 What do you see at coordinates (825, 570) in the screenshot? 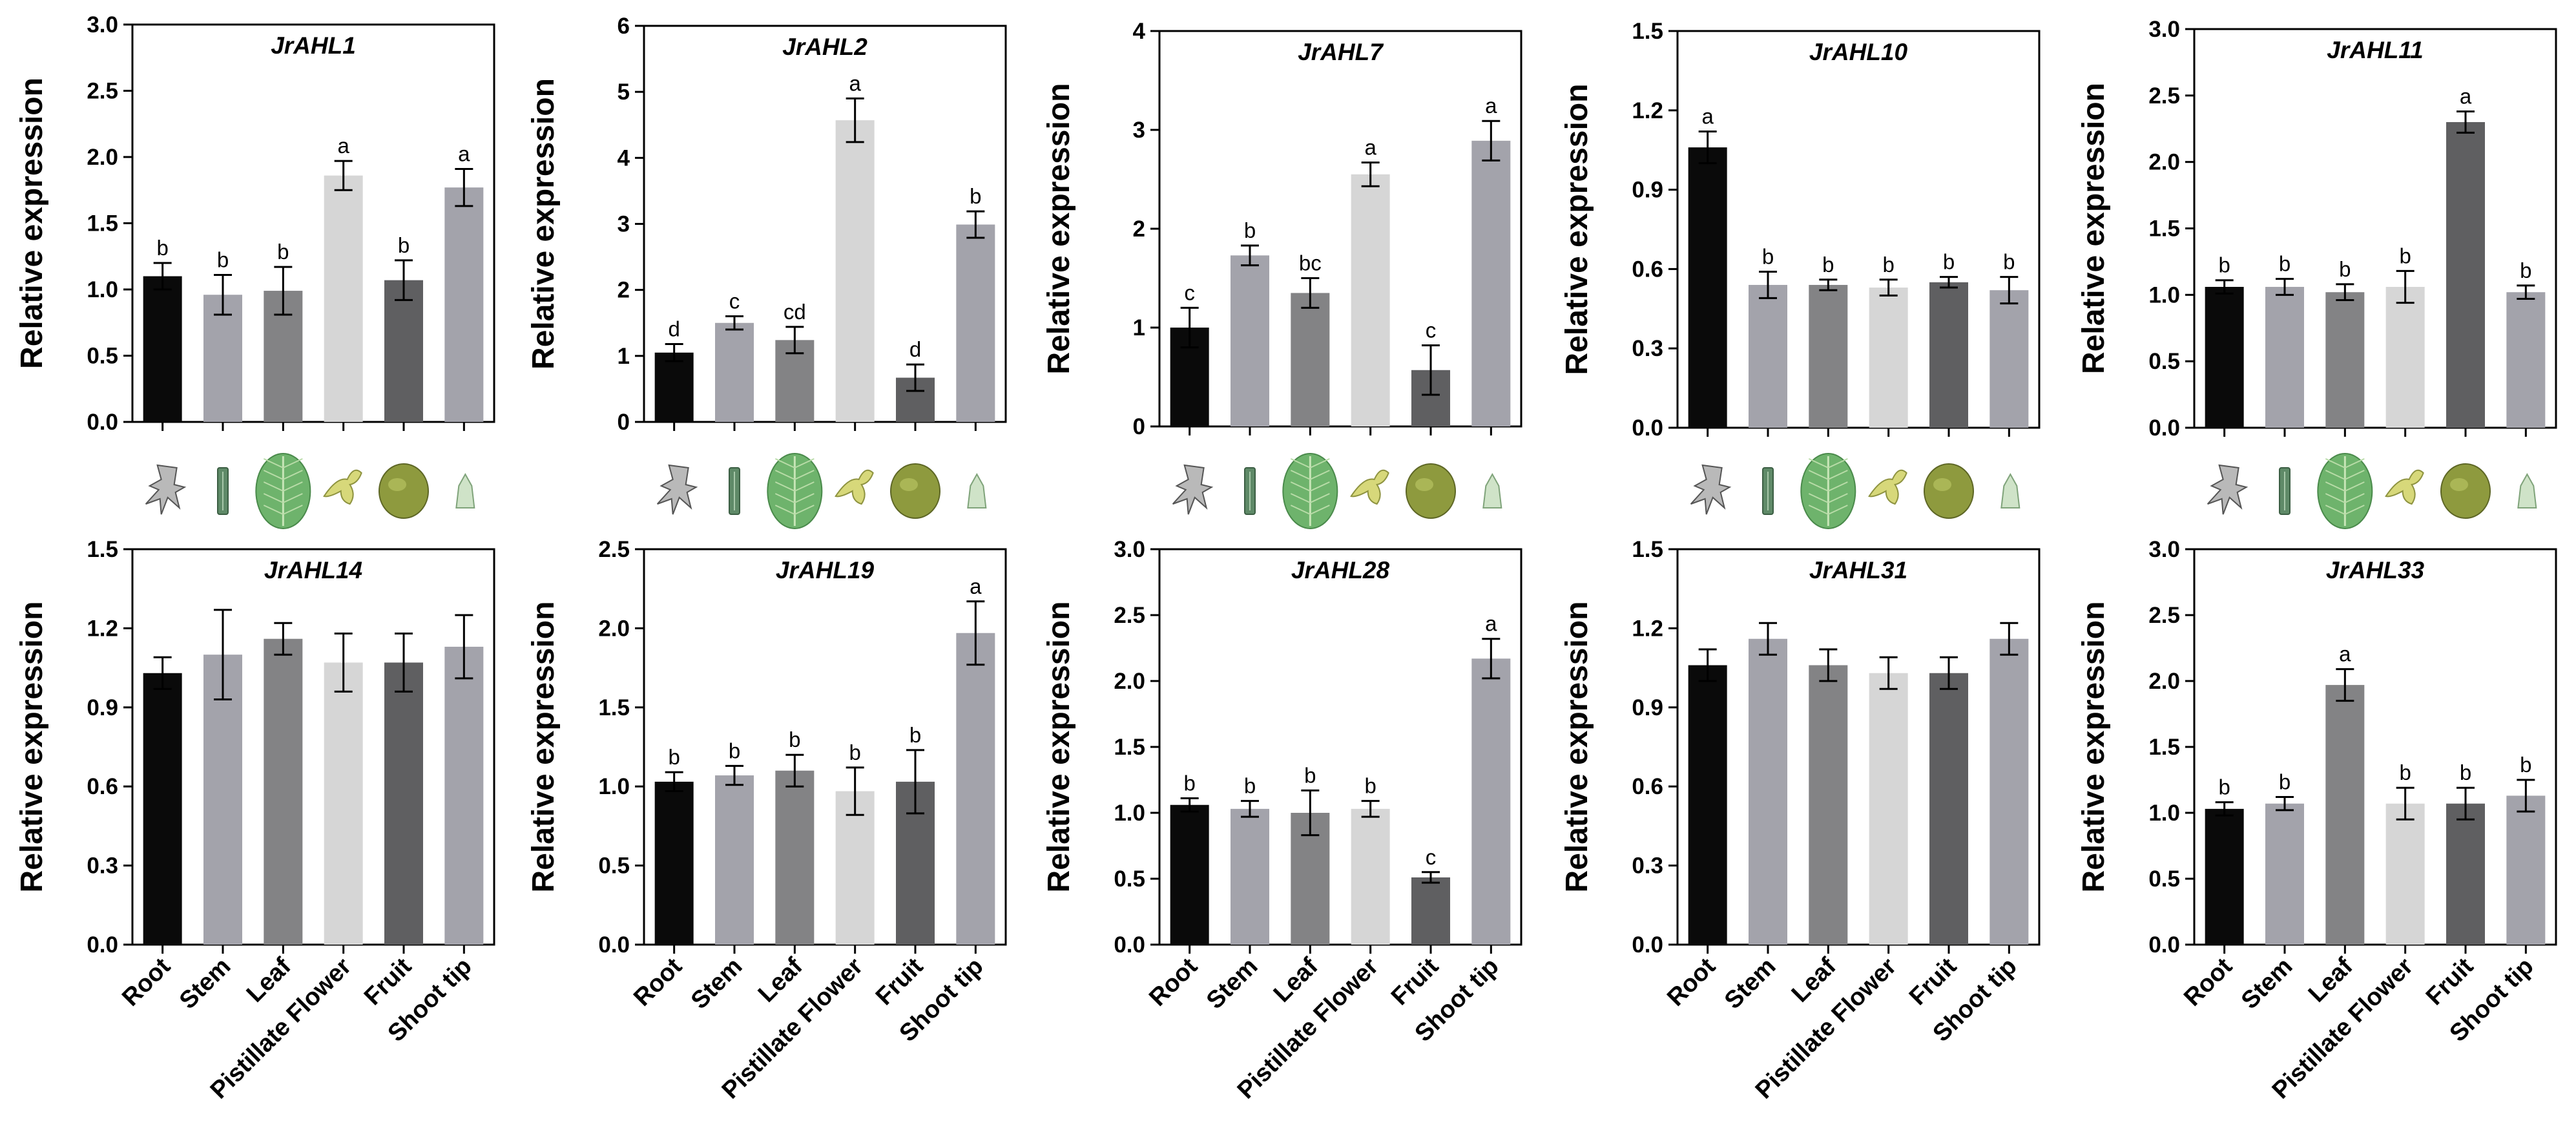
I see `chart-title: JrAHL19` at bounding box center [825, 570].